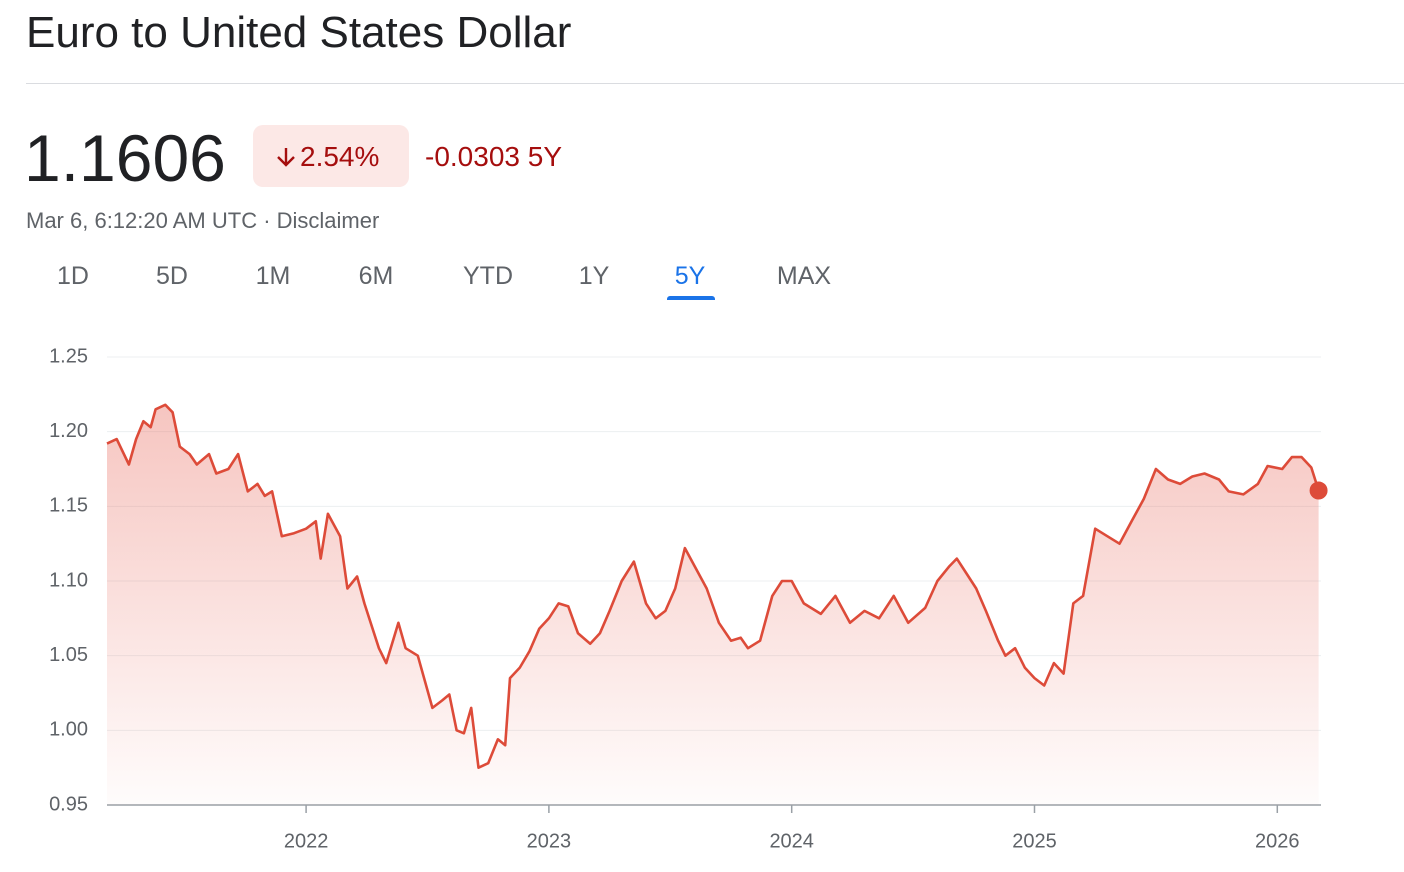 The height and width of the screenshot is (872, 1404). What do you see at coordinates (691, 298) in the screenshot?
I see `tab-underline` at bounding box center [691, 298].